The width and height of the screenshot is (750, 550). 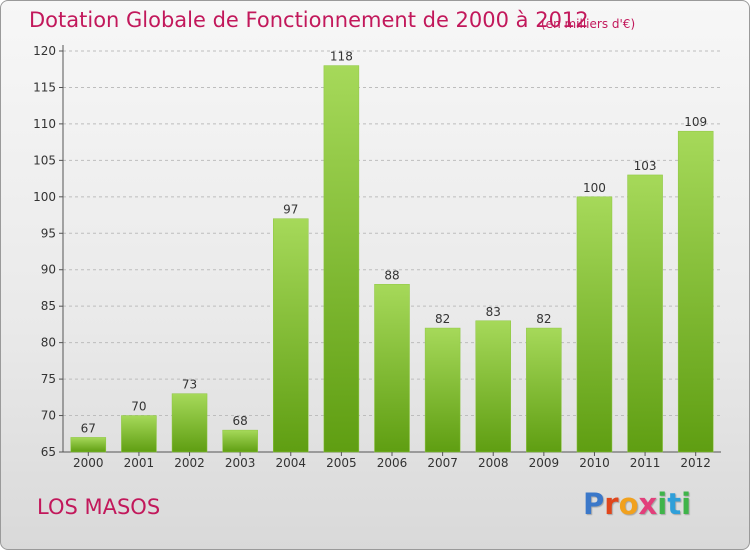 I want to click on bar-value-label: 68, so click(x=240, y=421).